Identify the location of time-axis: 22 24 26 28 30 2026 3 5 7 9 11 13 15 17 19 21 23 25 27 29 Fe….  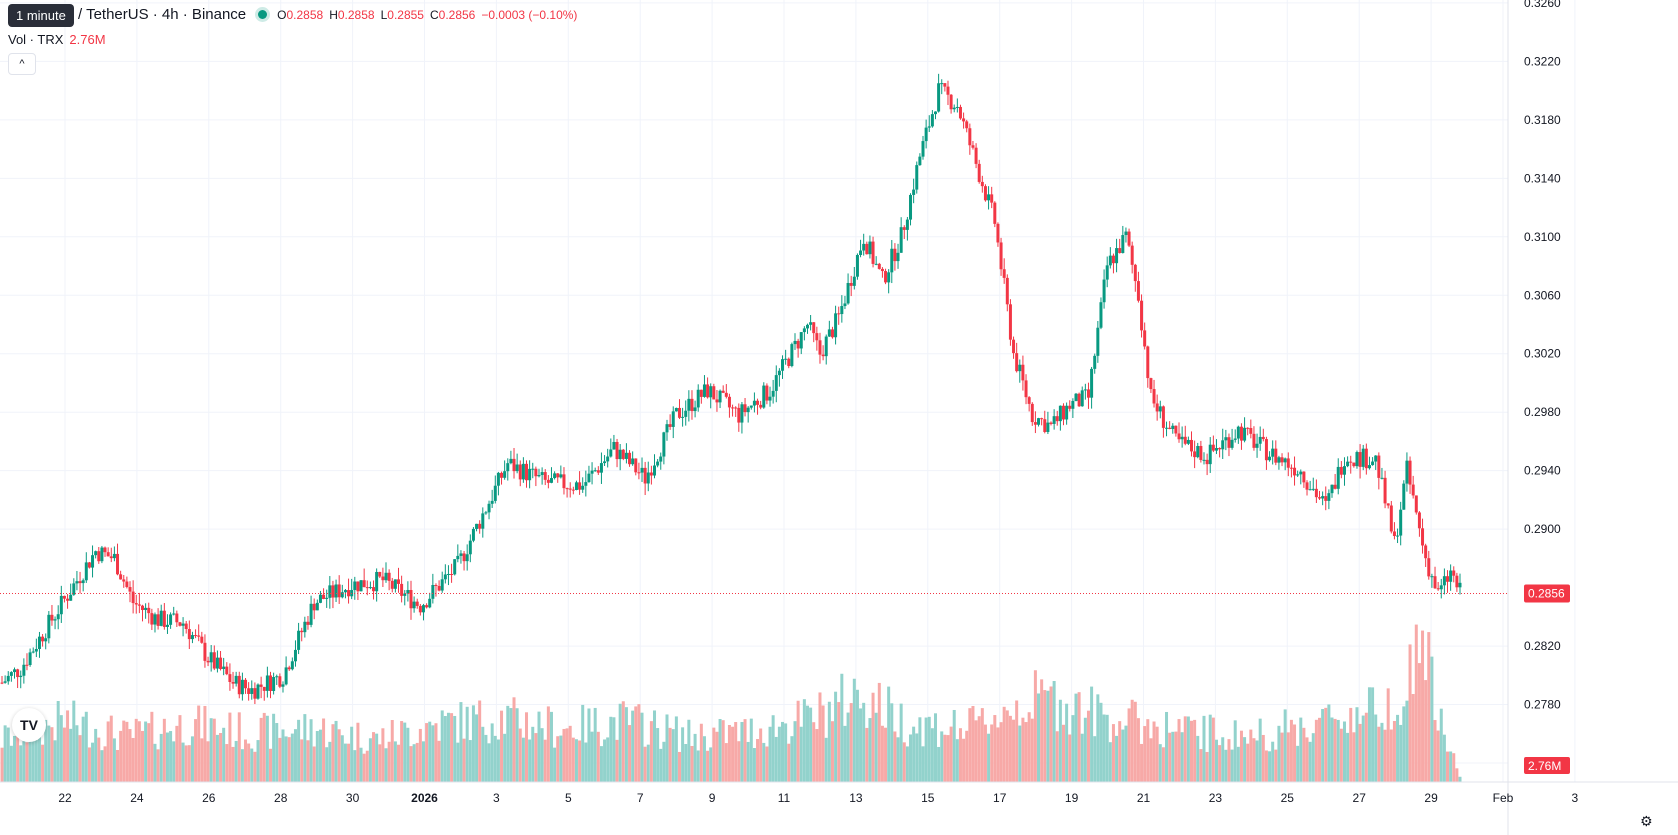
(839, 793).